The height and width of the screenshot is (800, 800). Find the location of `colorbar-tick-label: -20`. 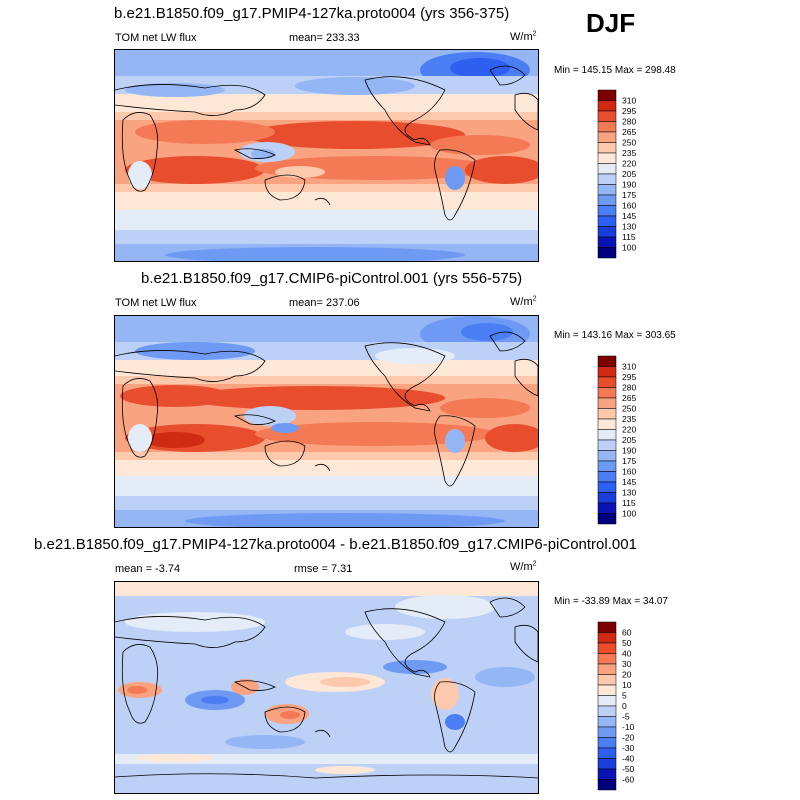

colorbar-tick-label: -20 is located at coordinates (628, 738).